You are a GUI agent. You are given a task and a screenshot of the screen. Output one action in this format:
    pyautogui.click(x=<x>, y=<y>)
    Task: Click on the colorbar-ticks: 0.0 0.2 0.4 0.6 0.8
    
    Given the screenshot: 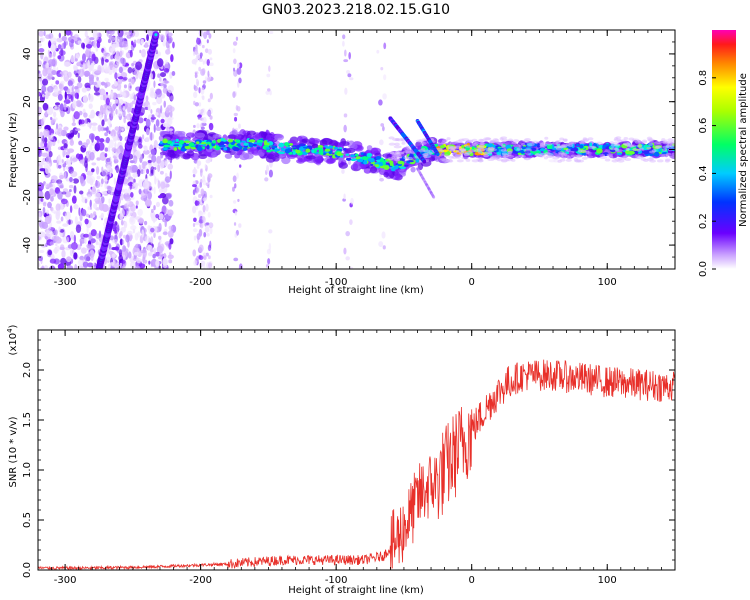 What is the action you would take?
    pyautogui.click(x=707, y=173)
    